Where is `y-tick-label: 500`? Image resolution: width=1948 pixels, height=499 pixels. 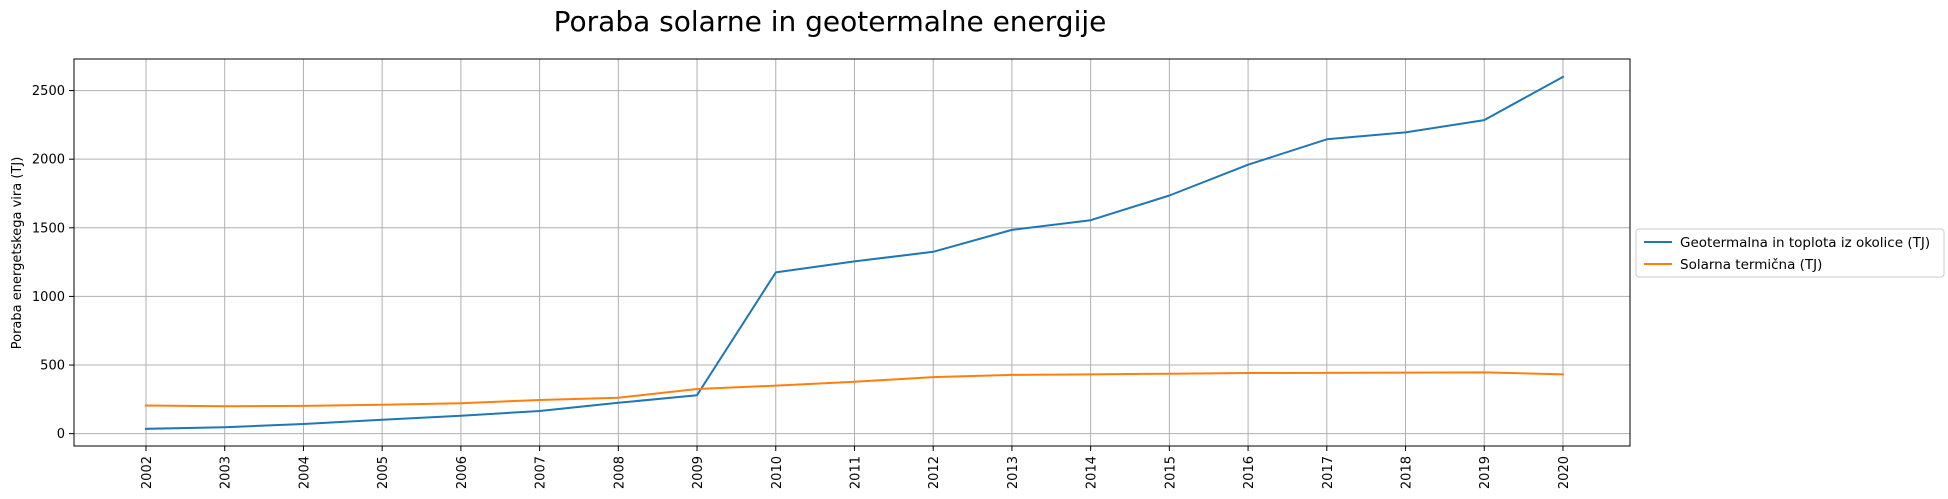 y-tick-label: 500 is located at coordinates (52, 366).